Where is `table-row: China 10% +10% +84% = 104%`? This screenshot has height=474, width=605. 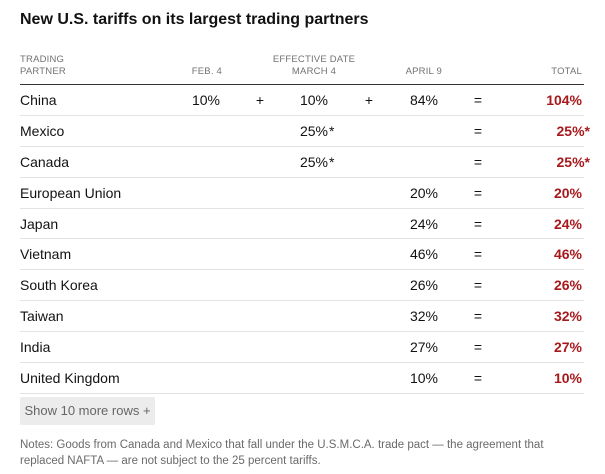 table-row: China 10% +10% +84% = 104% is located at coordinates (302, 100).